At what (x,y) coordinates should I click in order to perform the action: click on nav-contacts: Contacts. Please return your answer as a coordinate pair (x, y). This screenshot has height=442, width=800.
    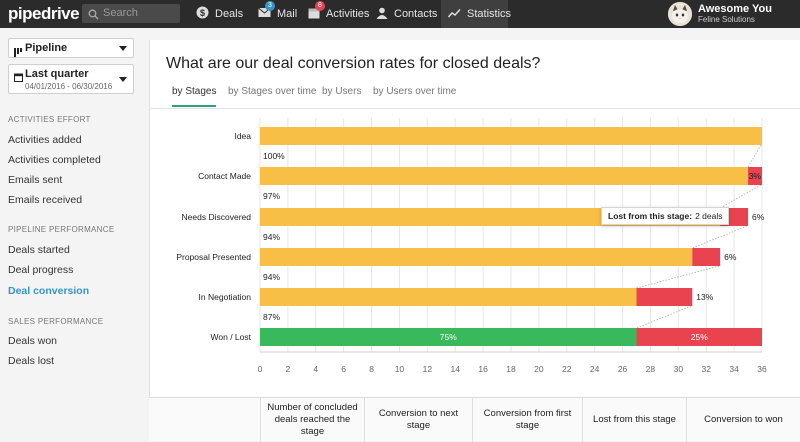
    Looking at the image, I should click on (406, 14).